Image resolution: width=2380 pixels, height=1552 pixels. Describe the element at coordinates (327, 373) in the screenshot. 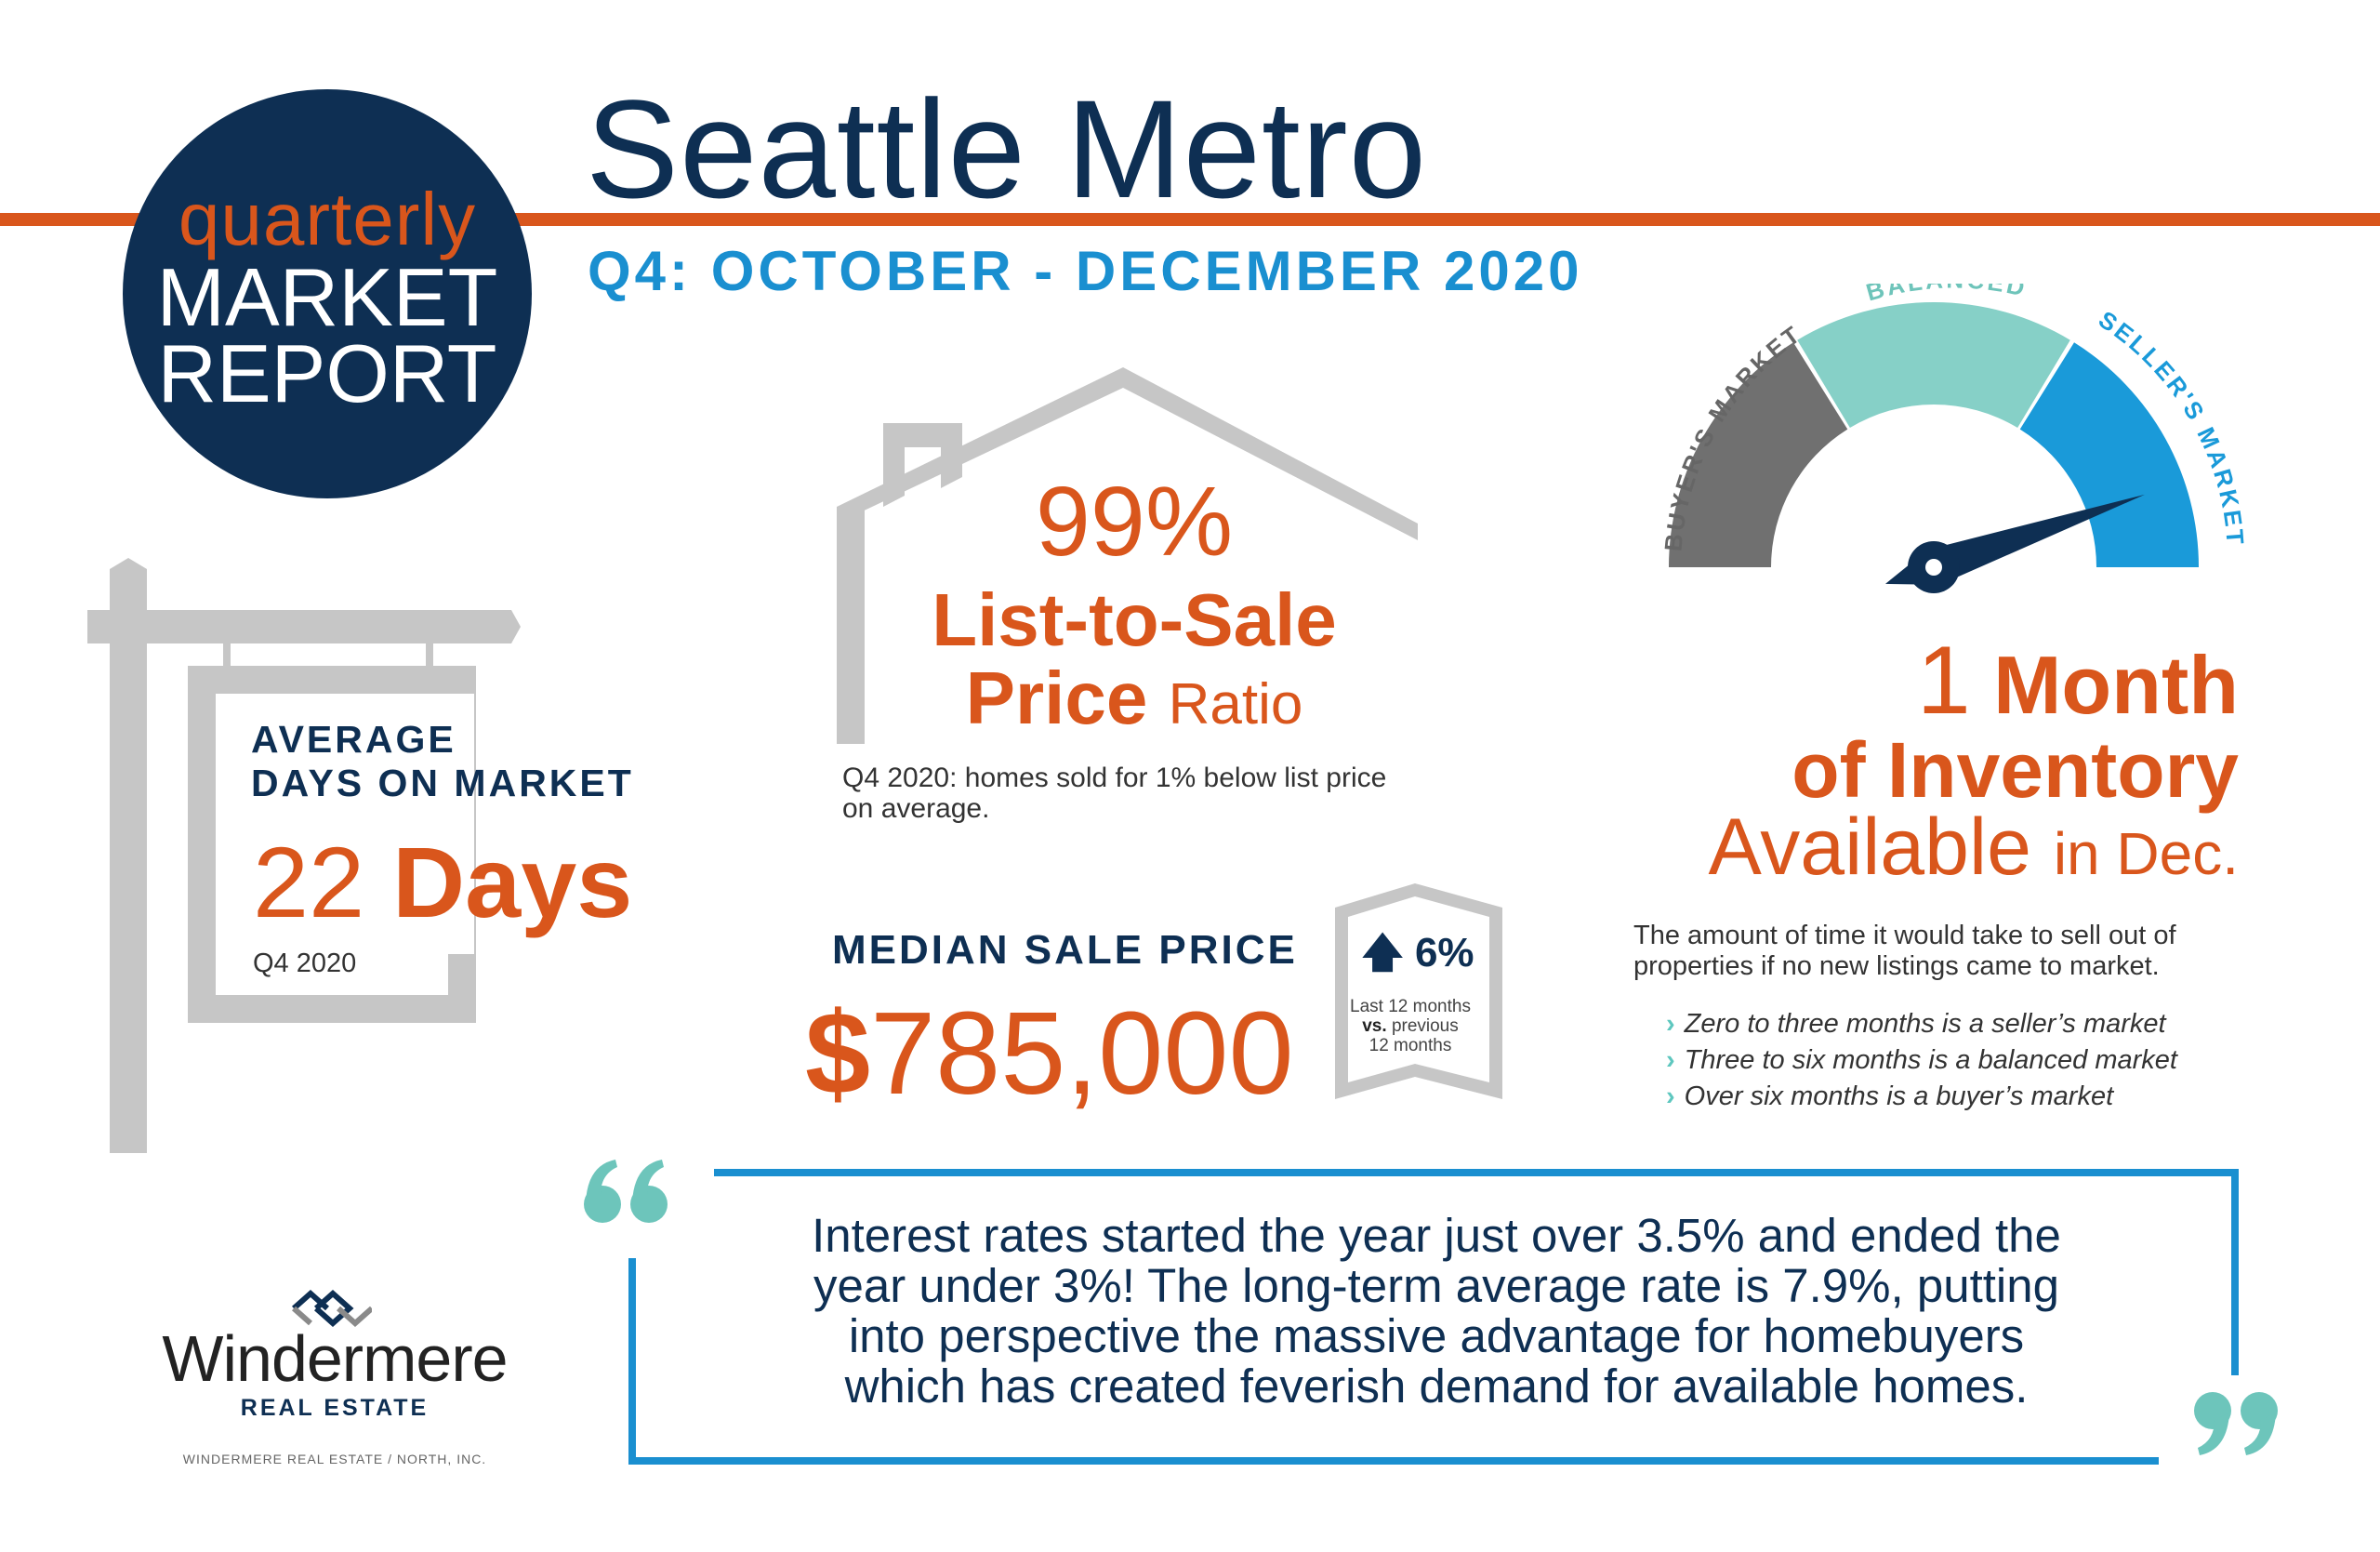

I see `badge-report-text: REPORT` at that location.